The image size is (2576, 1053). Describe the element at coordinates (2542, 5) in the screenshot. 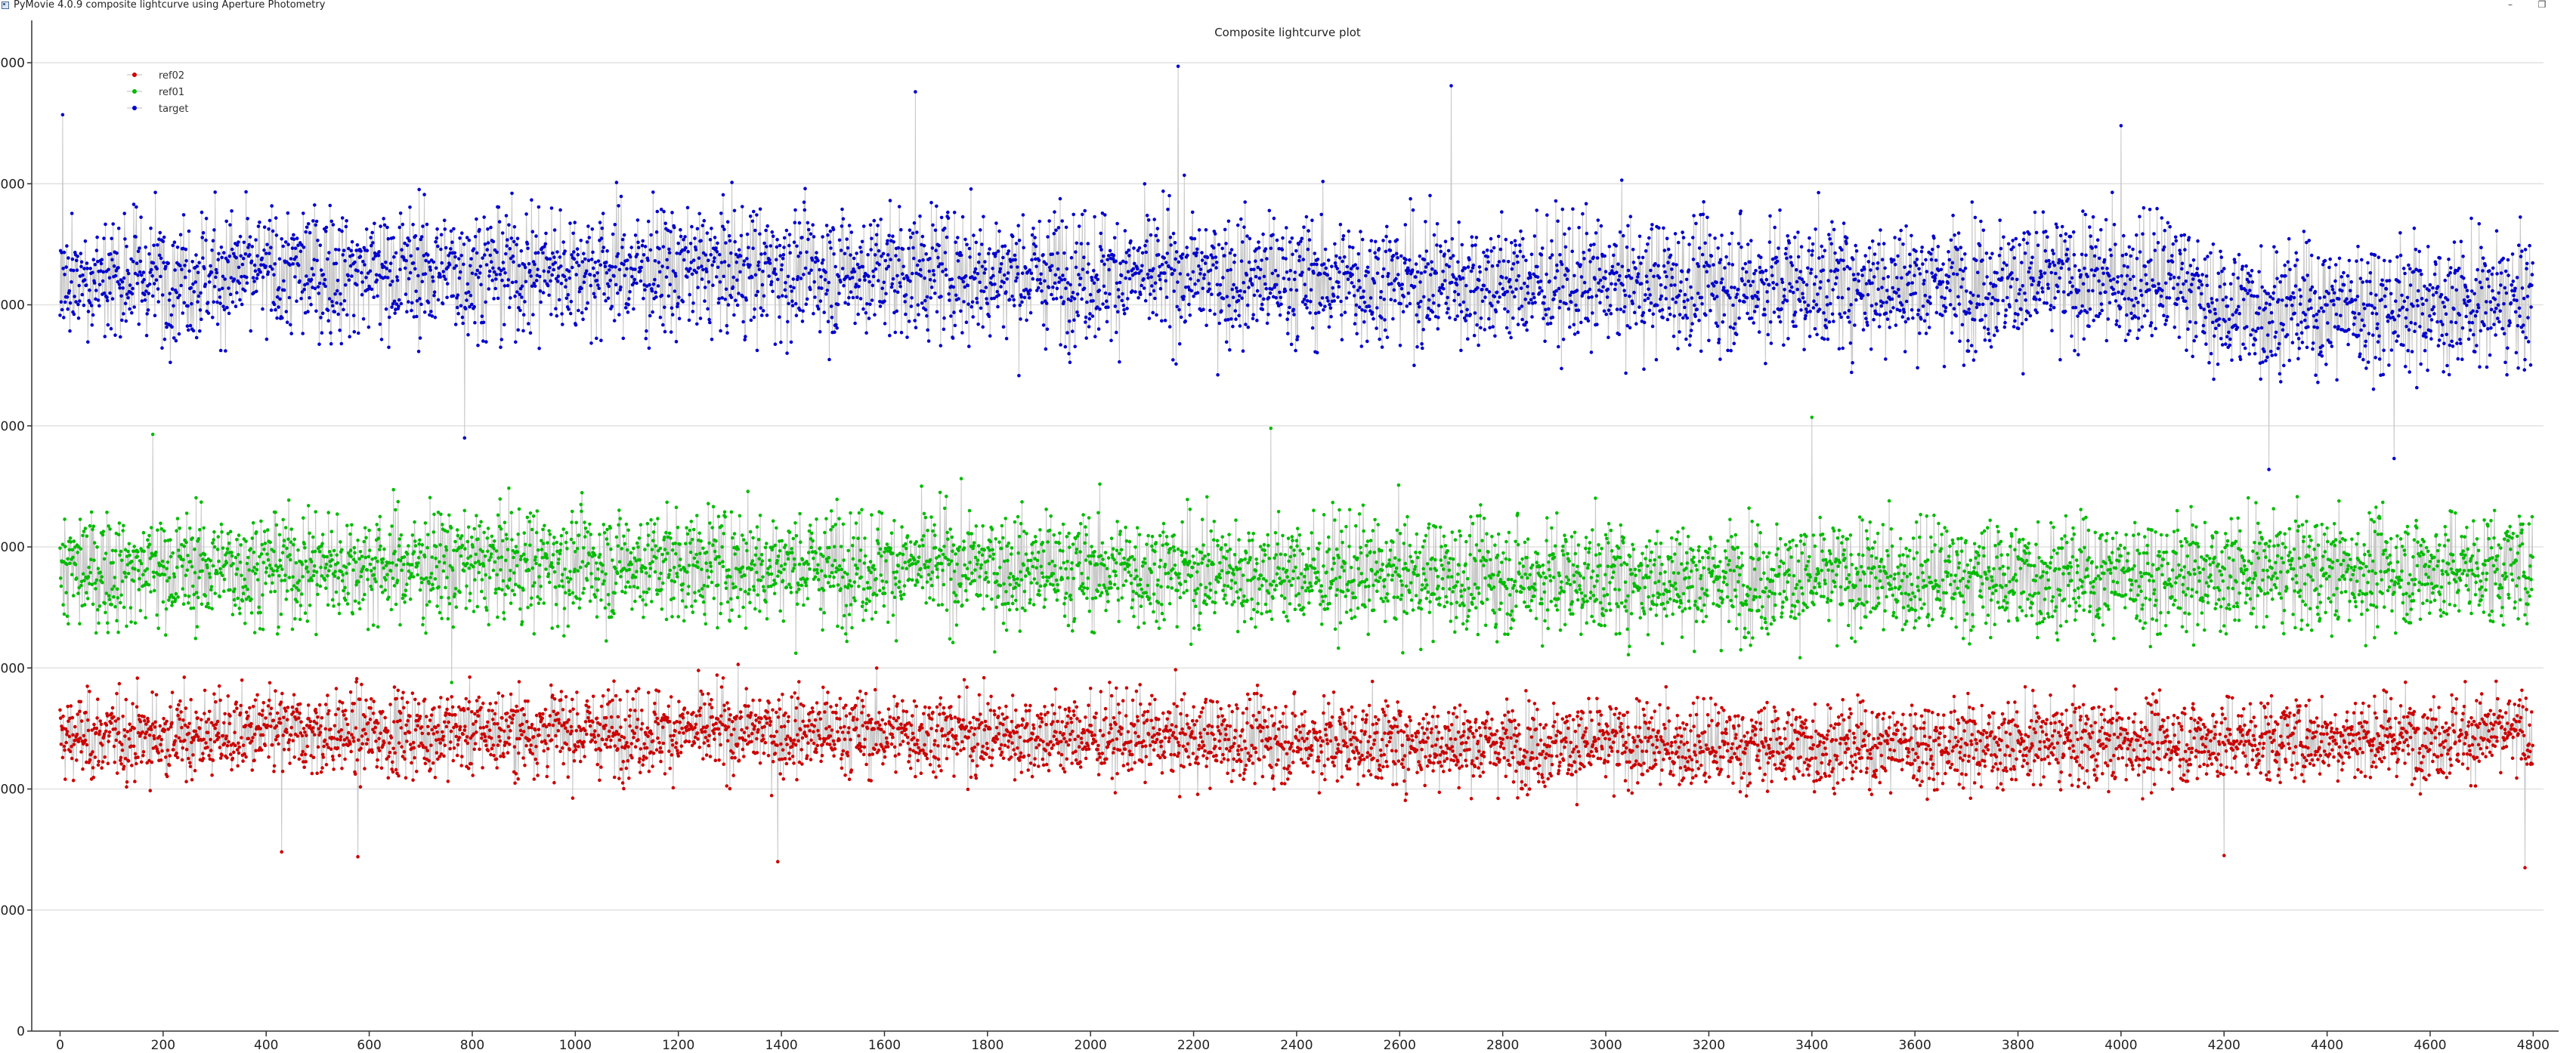

I see `restore-button: ❐` at that location.